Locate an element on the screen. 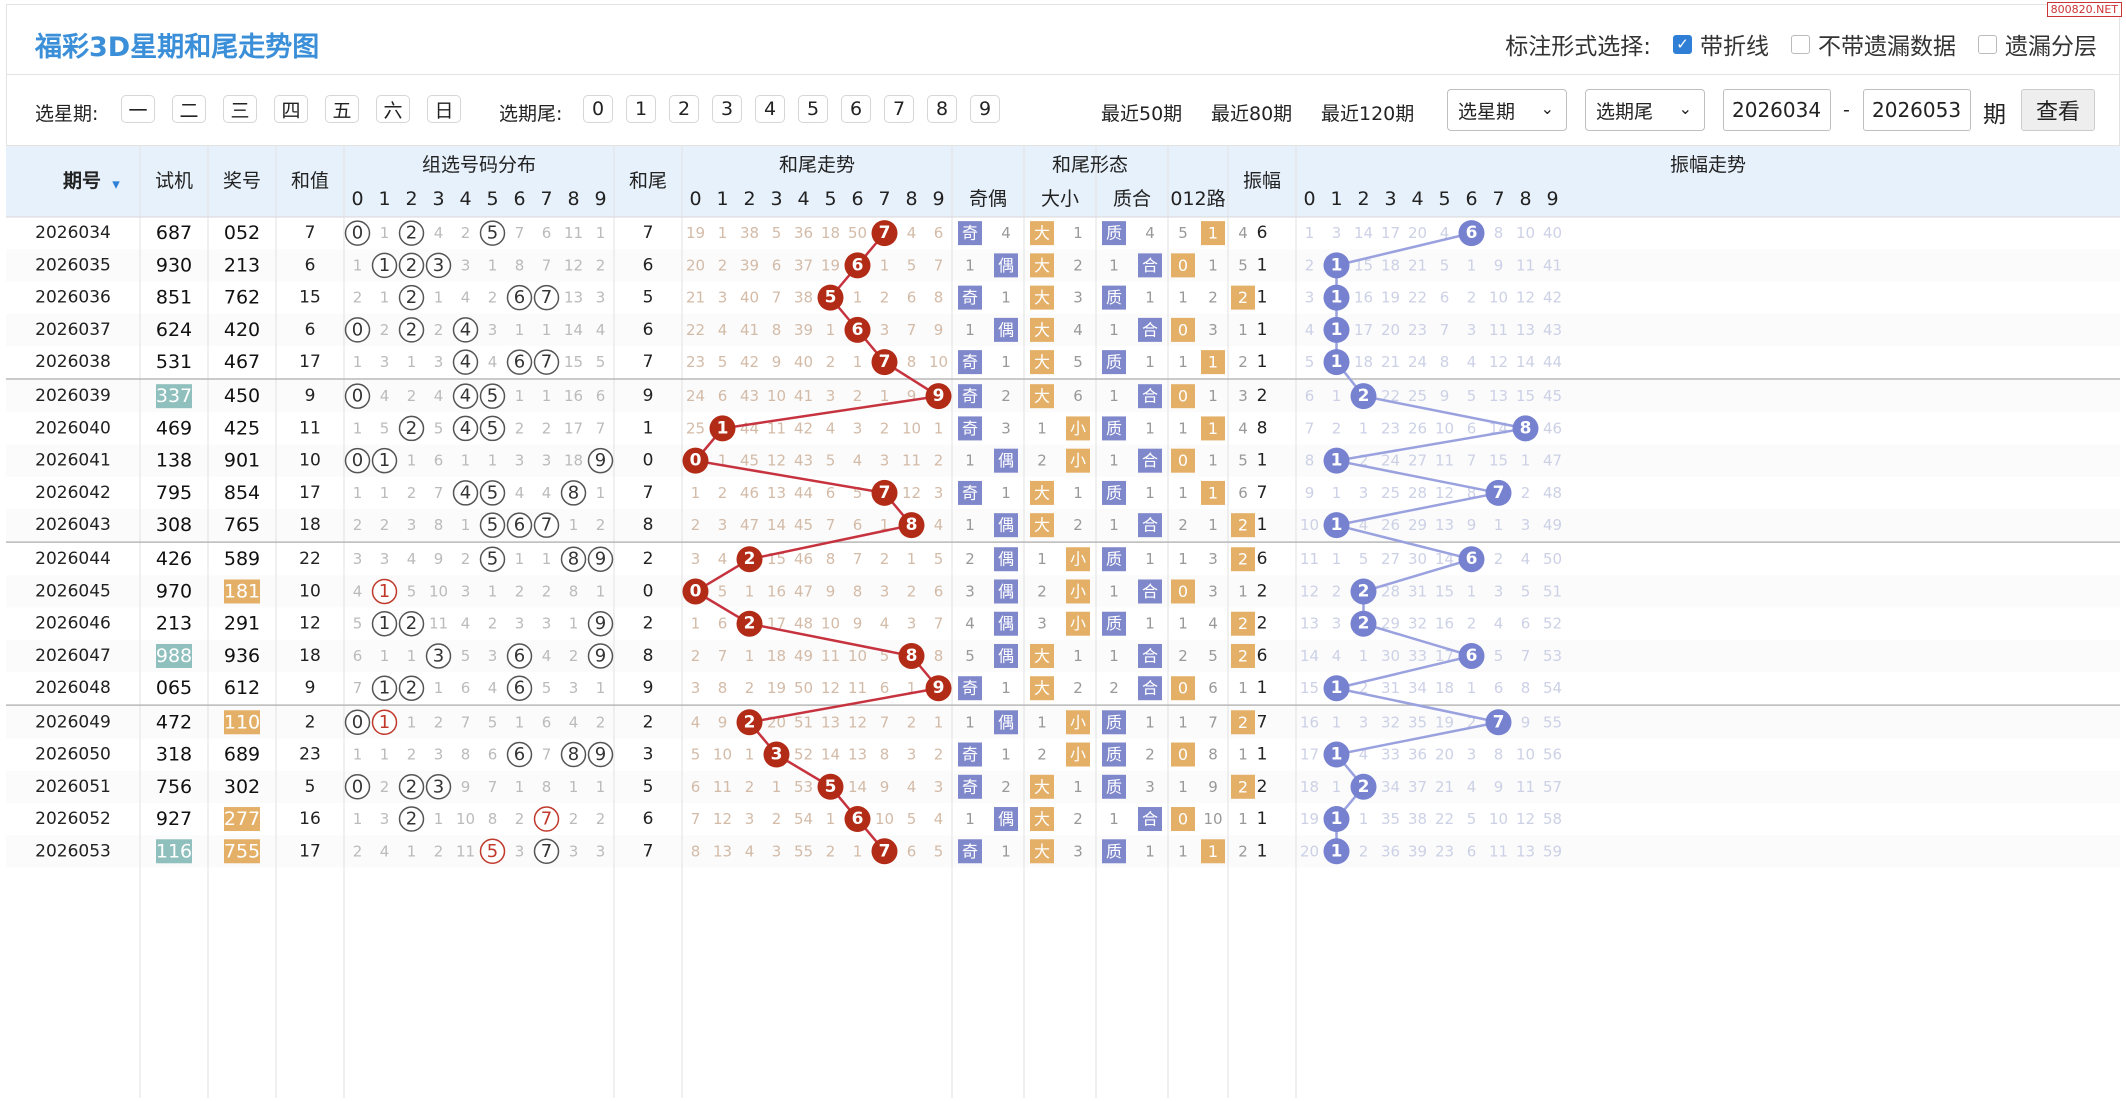 The height and width of the screenshot is (1101, 2126). weekday-chip: 二 is located at coordinates (189, 109).